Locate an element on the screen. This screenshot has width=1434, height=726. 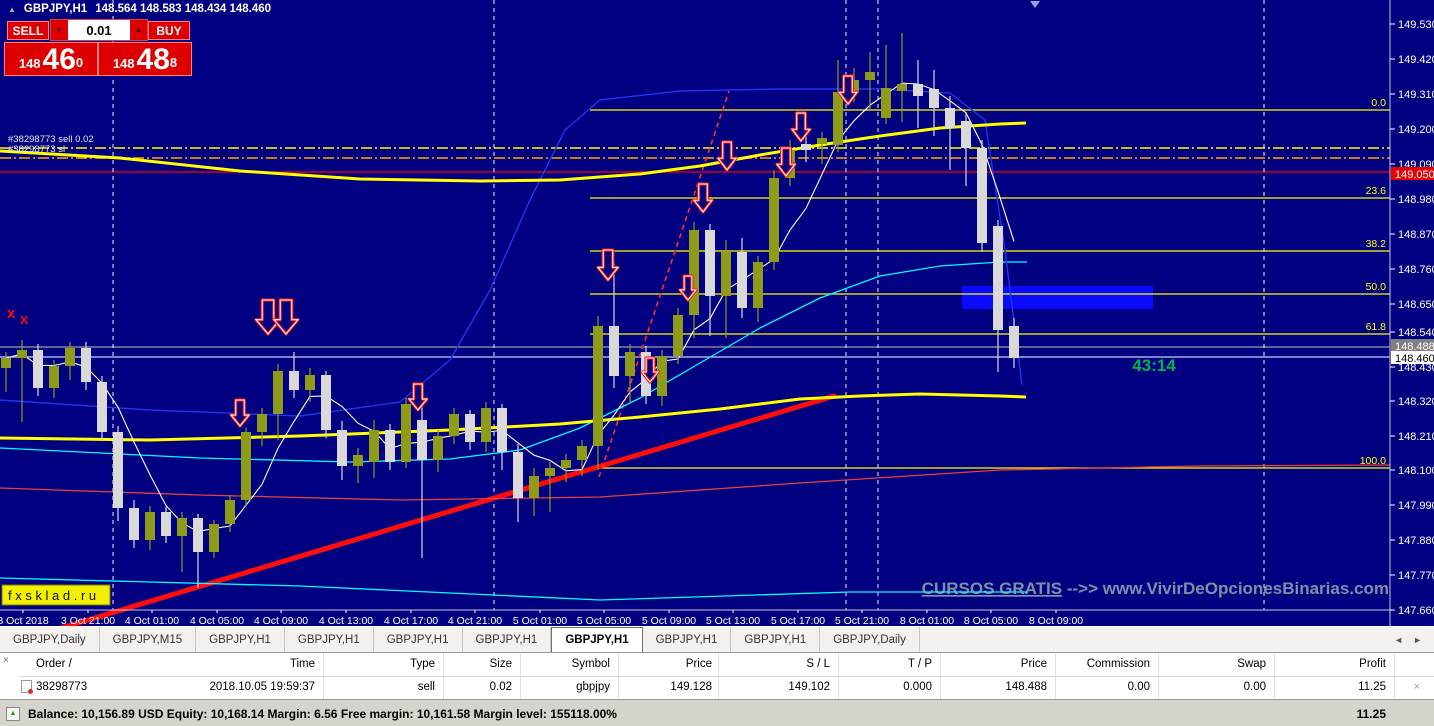
terminal-header-type: Type is located at coordinates (422, 664).